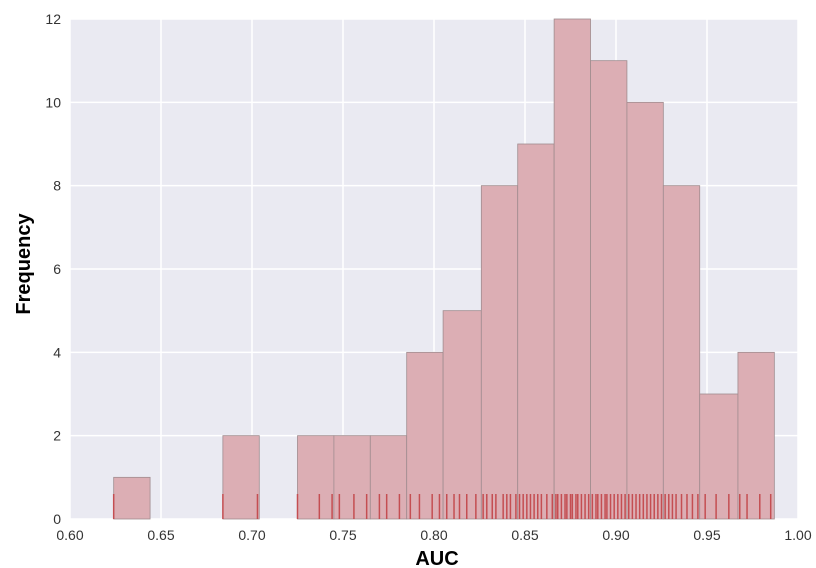 This screenshot has width=816, height=568. I want to click on x-tick-label: 0.75, so click(342, 535).